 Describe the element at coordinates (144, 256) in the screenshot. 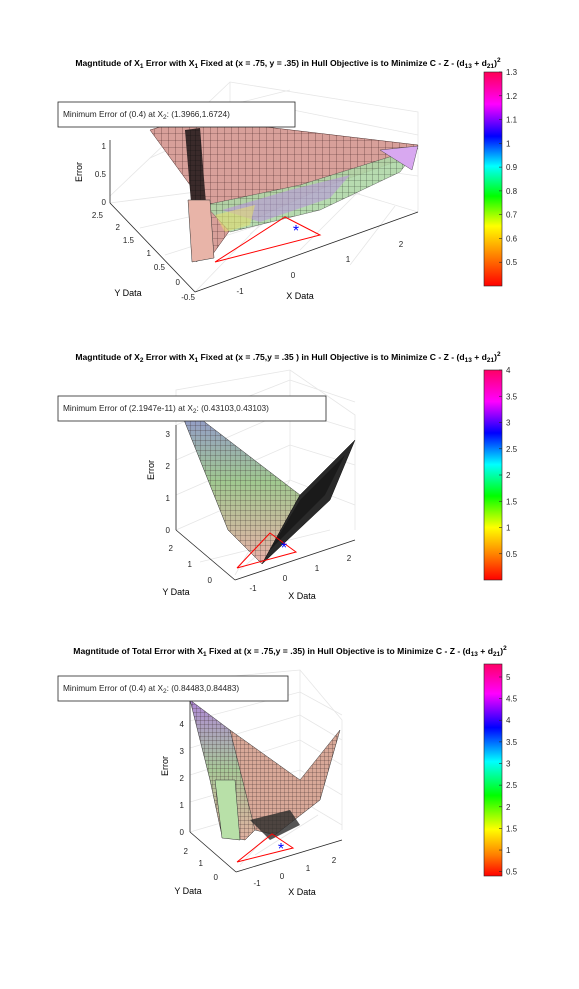

I see `chart-1-y-ticks: -0.5 0 0.5 1 1.5 2 2.5` at that location.